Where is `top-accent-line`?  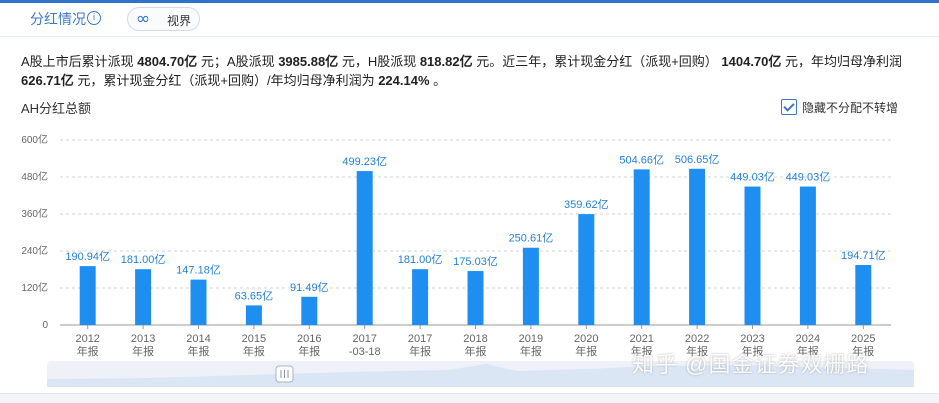
top-accent-line is located at coordinates (469, 1).